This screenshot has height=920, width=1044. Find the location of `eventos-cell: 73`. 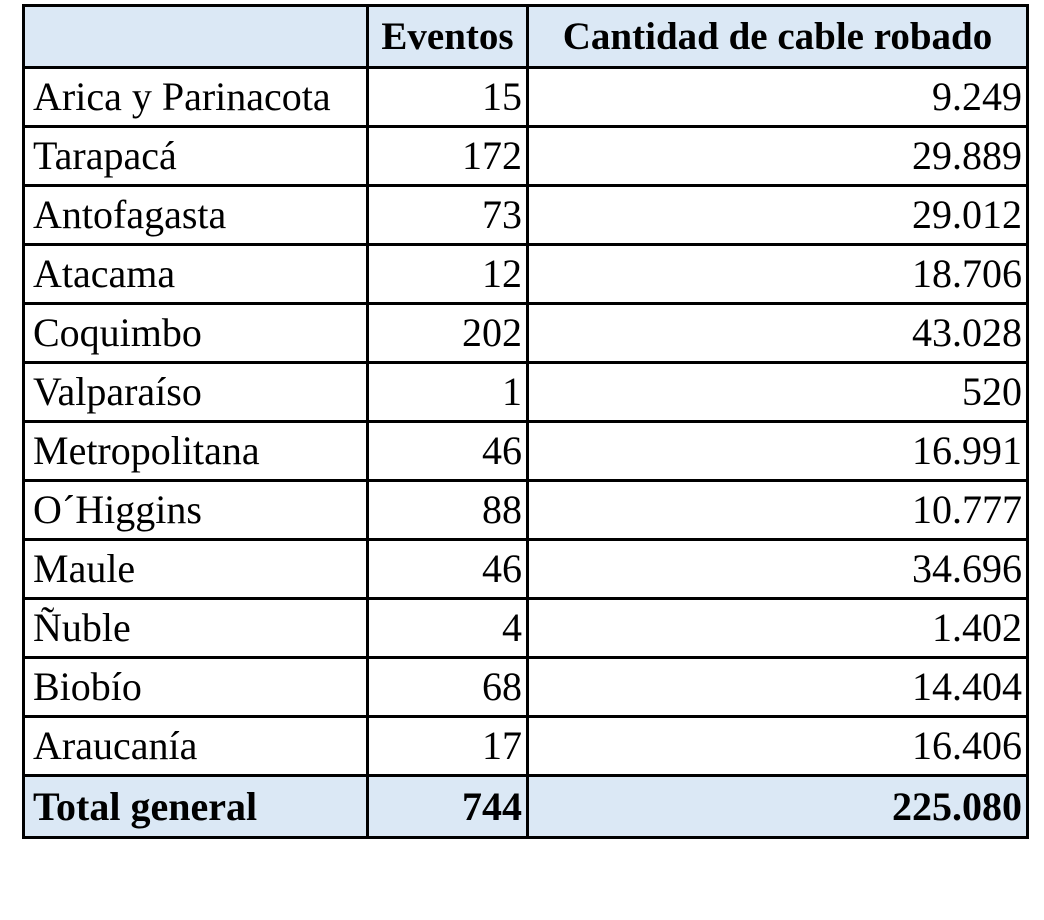

eventos-cell: 73 is located at coordinates (447, 215).